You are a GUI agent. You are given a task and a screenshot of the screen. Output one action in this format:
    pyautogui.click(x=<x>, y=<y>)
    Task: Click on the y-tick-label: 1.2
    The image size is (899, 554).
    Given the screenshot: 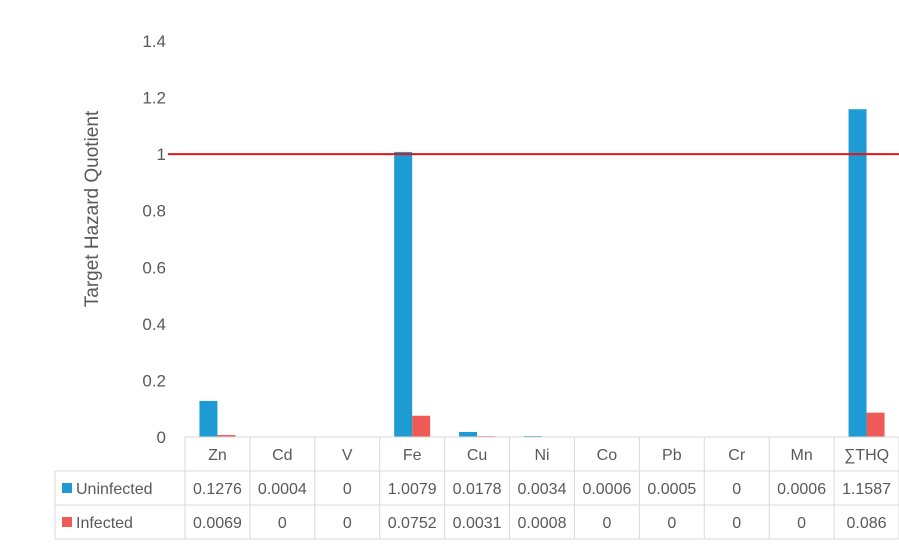 What is the action you would take?
    pyautogui.click(x=154, y=98)
    